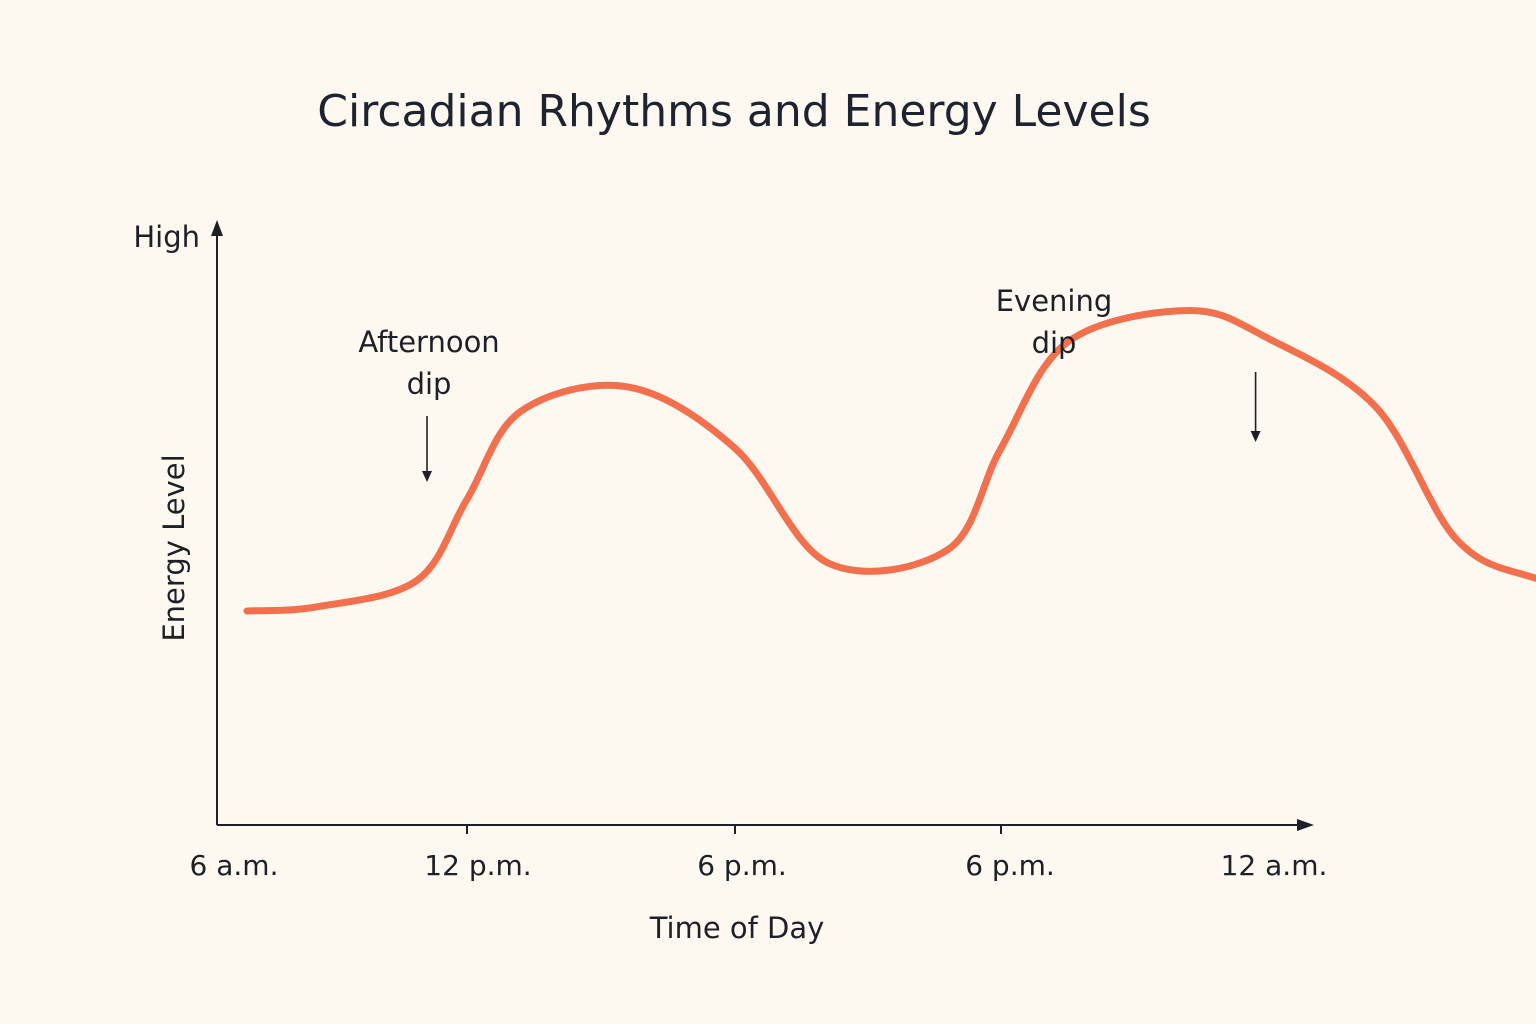  What do you see at coordinates (477, 865) in the screenshot?
I see `x-tick-label: 12 p.m.` at bounding box center [477, 865].